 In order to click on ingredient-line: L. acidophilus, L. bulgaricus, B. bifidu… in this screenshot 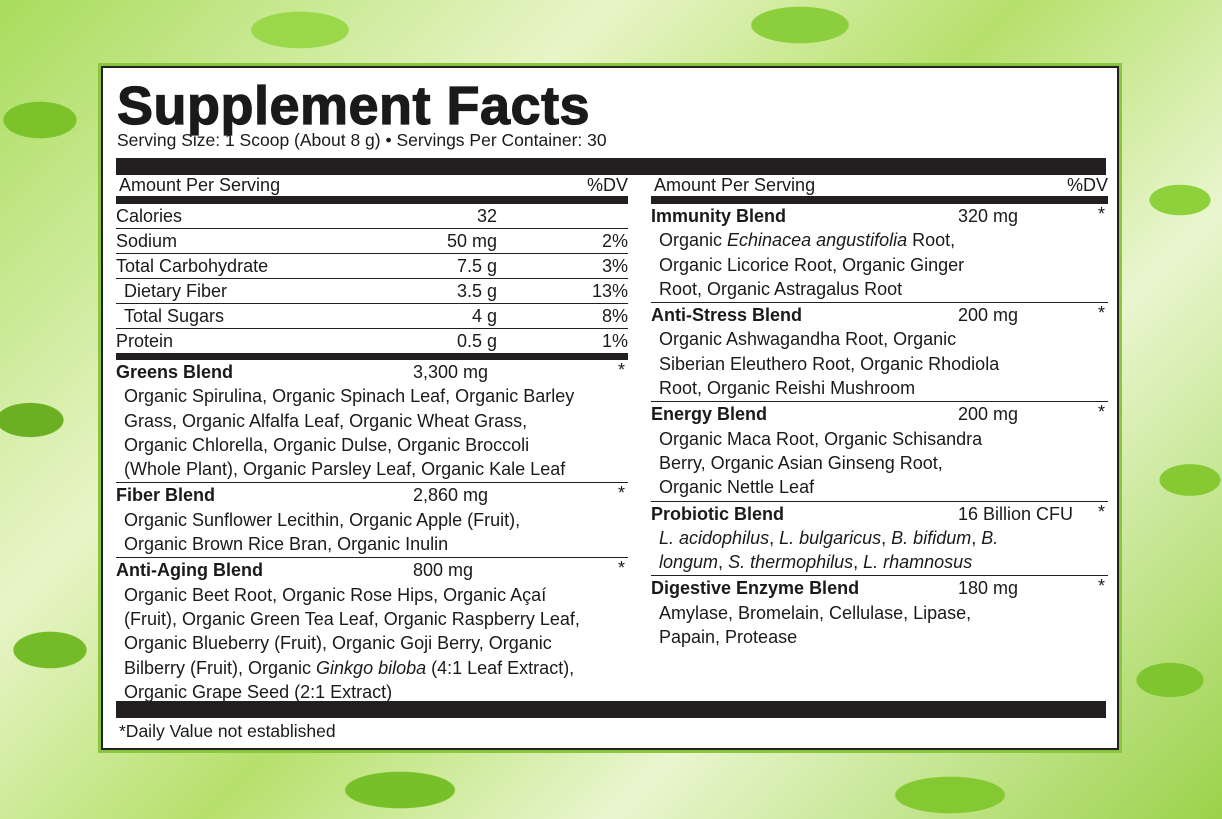, I will do `click(879, 538)`.